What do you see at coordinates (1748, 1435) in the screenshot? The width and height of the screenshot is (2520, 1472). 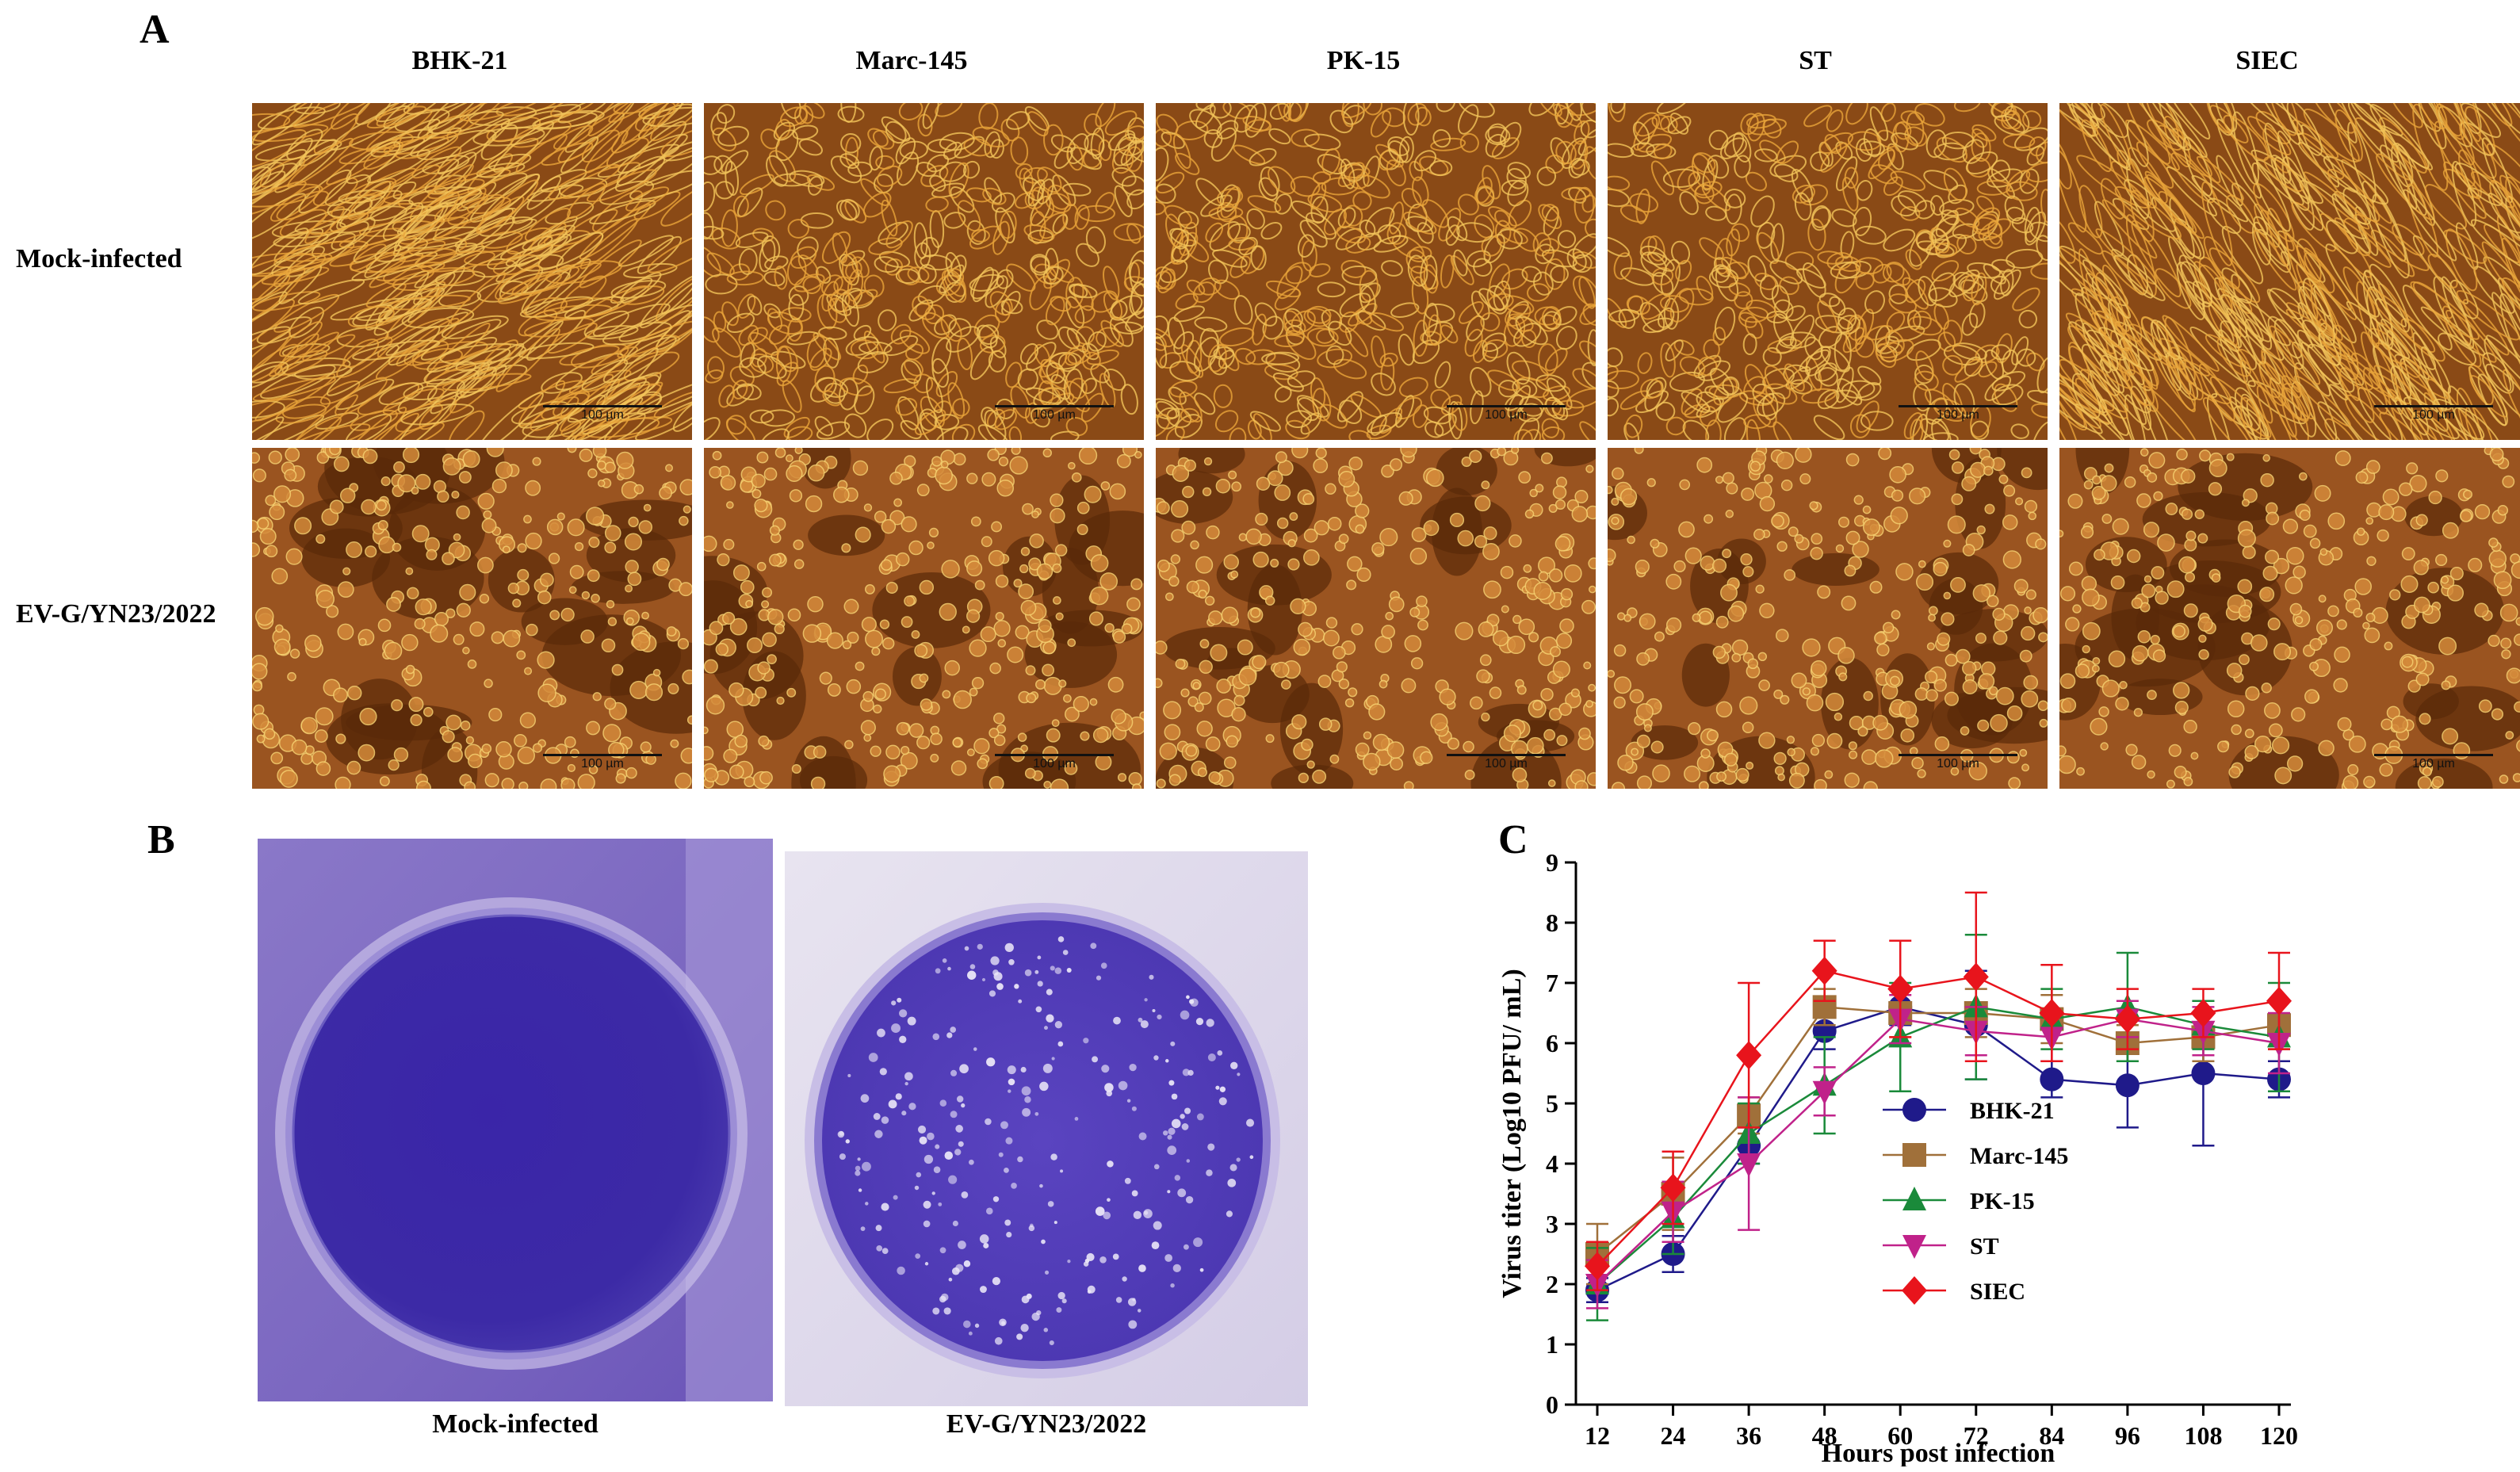 I see `x-tick-label: 36` at bounding box center [1748, 1435].